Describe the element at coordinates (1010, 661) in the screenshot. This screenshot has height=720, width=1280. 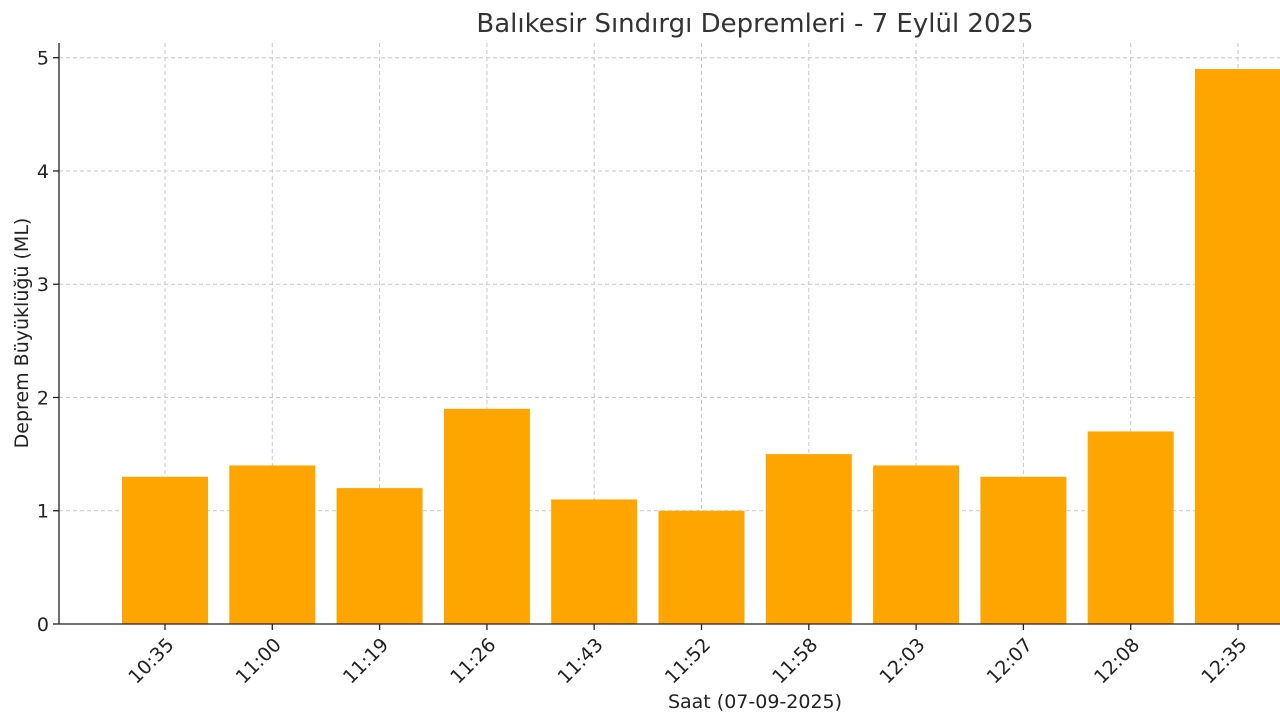
I see `x-tick-label: 12:07` at that location.